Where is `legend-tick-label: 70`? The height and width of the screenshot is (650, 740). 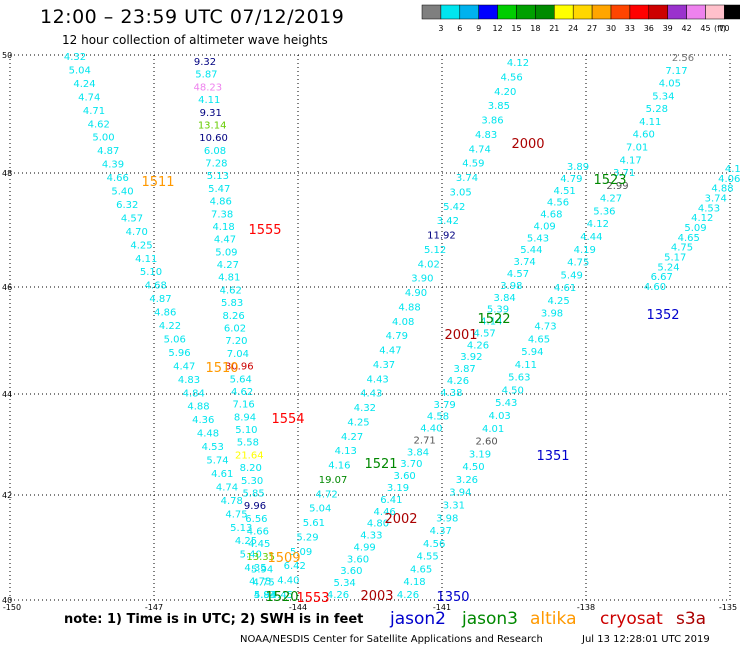 legend-tick-label: 70 is located at coordinates (724, 28).